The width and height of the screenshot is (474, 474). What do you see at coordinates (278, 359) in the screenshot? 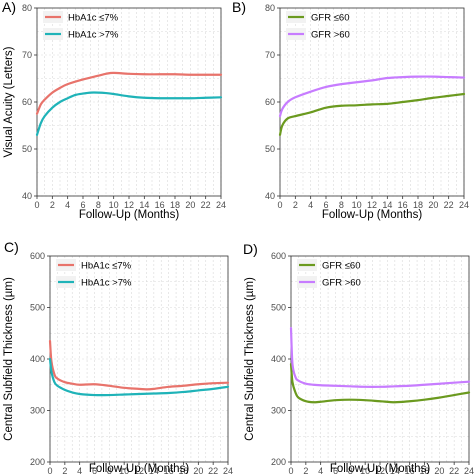
I see `y-tick-label: 400` at bounding box center [278, 359].